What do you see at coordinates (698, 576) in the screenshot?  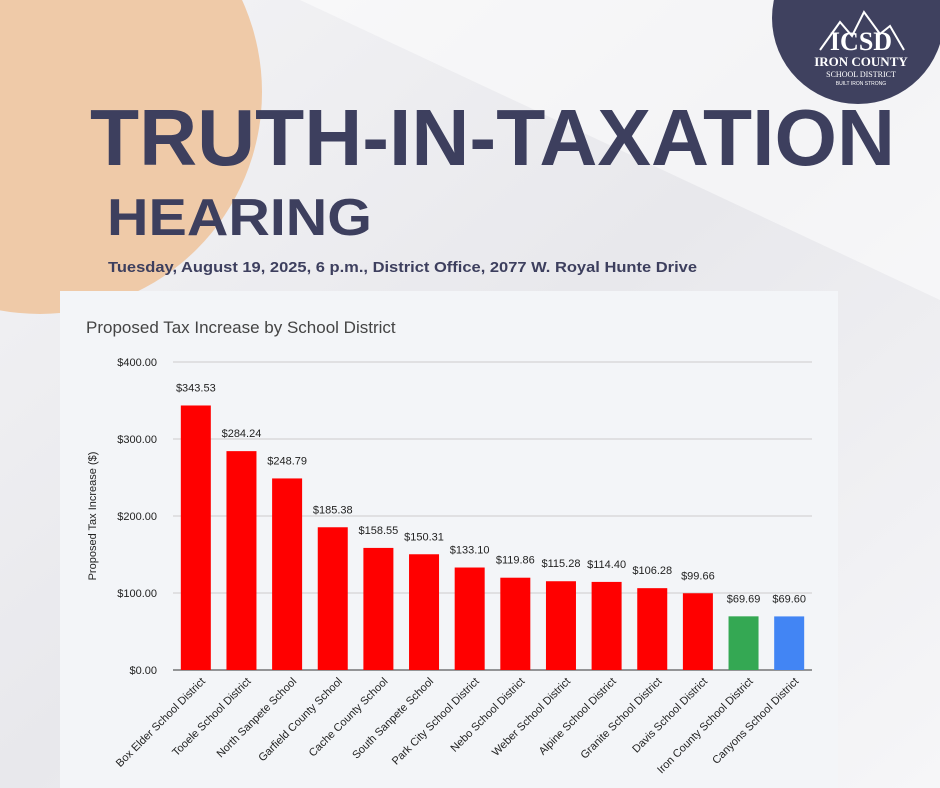 I see `value-label: $99.66` at bounding box center [698, 576].